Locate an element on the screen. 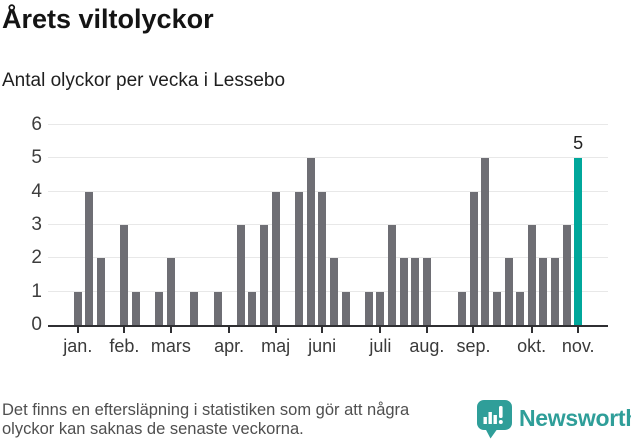 This screenshot has width=631, height=439. x-tick-label: juni is located at coordinates (322, 346).